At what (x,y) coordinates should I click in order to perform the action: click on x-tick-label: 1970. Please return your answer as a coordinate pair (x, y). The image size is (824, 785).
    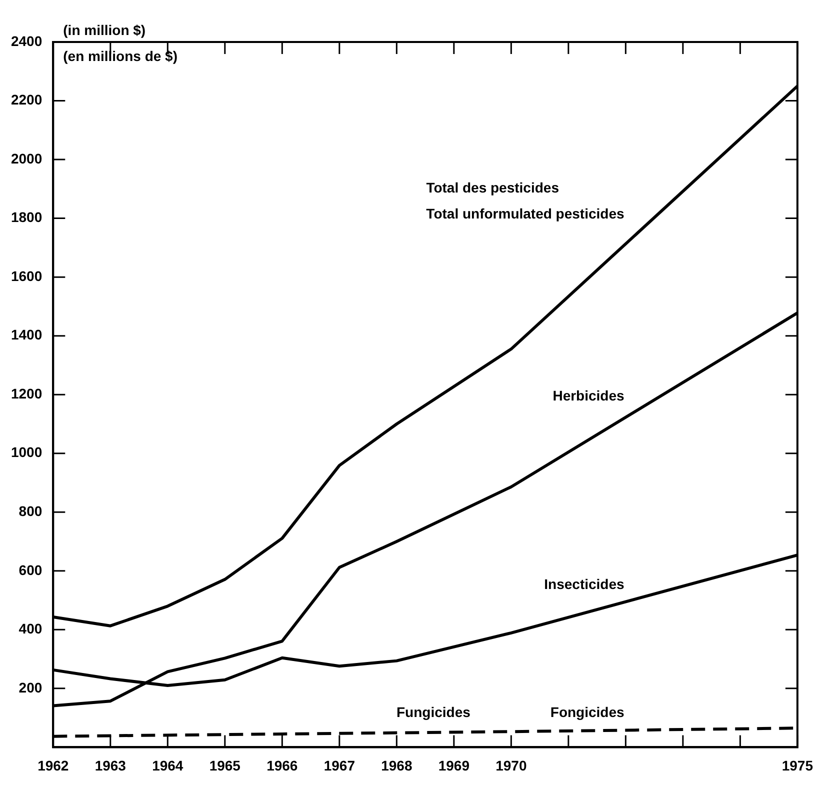
    Looking at the image, I should click on (511, 765).